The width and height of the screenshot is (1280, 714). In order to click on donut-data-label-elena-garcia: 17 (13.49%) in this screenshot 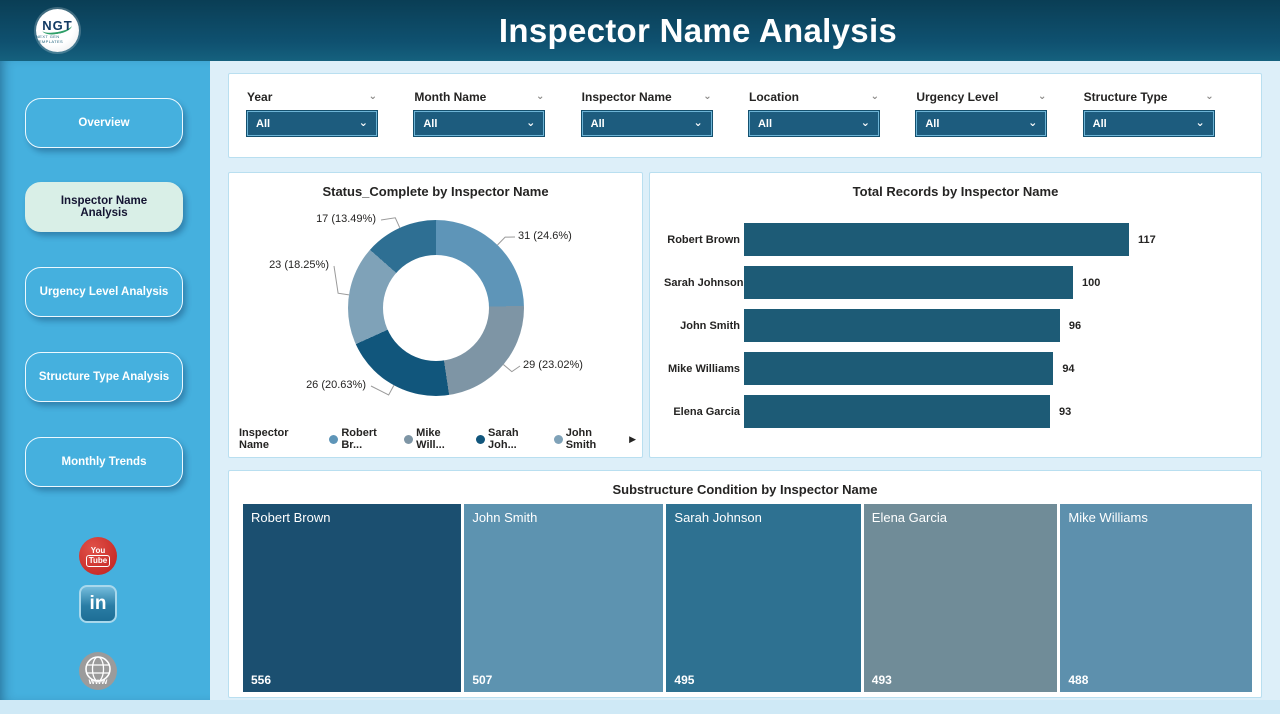, I will do `click(346, 219)`.